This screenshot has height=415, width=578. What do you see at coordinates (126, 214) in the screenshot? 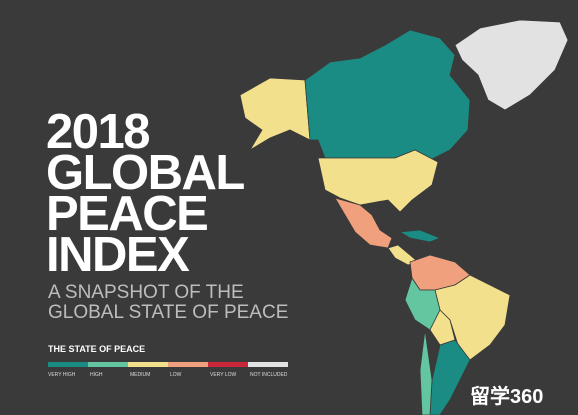
I see `title-line: PEACE` at bounding box center [126, 214].